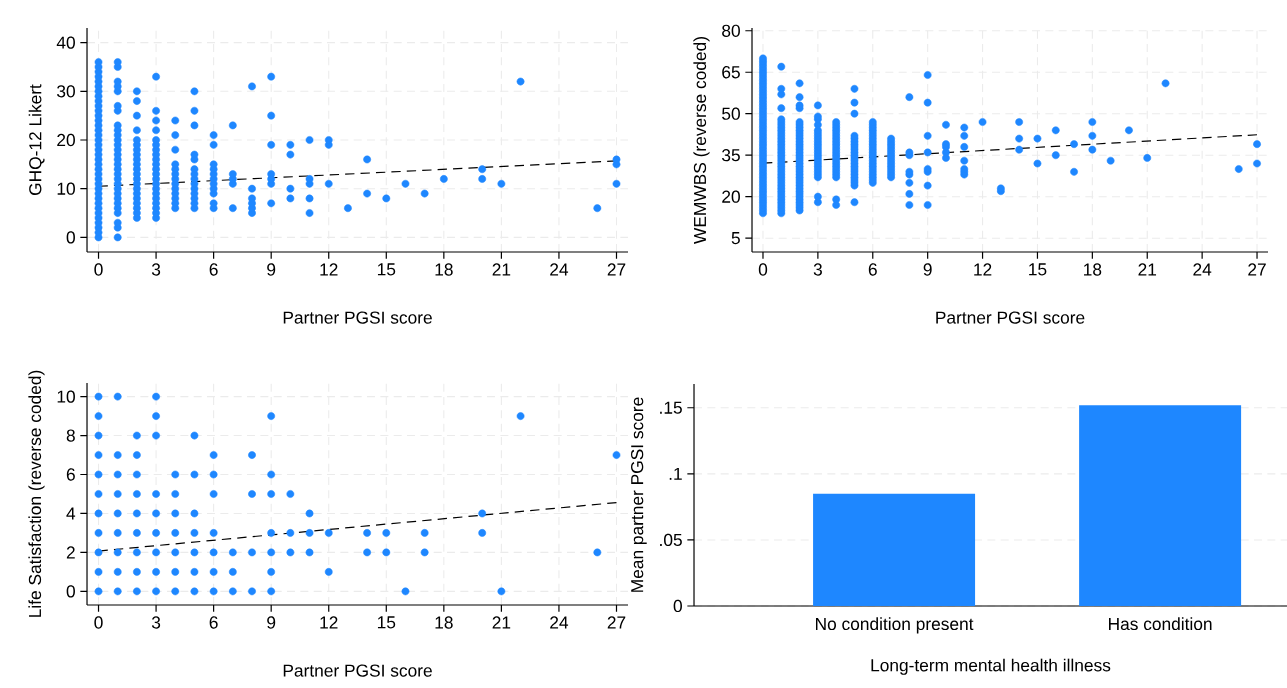 The height and width of the screenshot is (688, 1287). I want to click on y-axis-title: WEMWBS (reverse coded), so click(701, 140).